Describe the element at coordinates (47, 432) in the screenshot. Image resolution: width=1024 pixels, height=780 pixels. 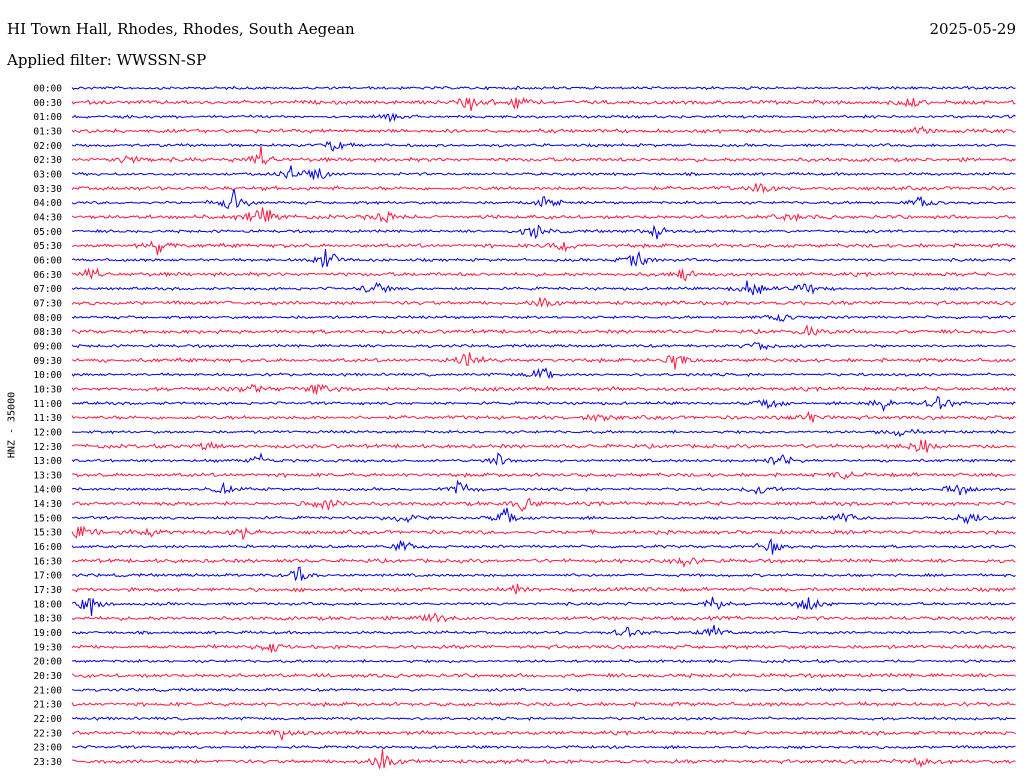
I see `time-tick-label: 12:00` at that location.